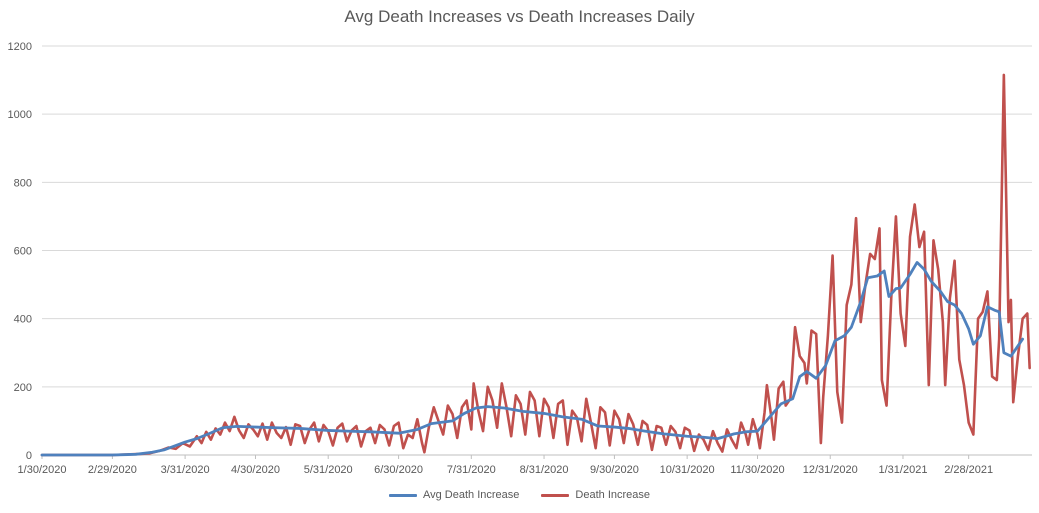 This screenshot has width=1039, height=513. What do you see at coordinates (23, 183) in the screenshot?
I see `y-tick-label: 800` at bounding box center [23, 183].